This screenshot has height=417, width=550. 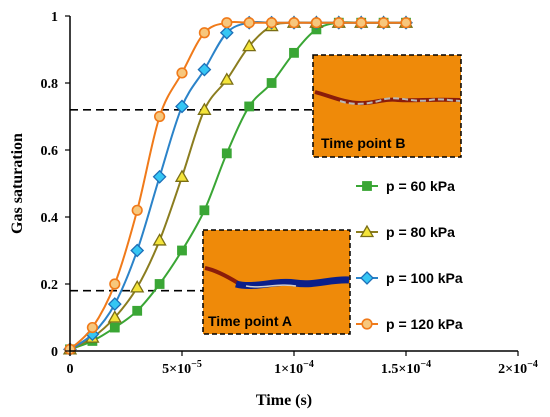 I want to click on x-tick-label: 0, so click(x=70, y=369).